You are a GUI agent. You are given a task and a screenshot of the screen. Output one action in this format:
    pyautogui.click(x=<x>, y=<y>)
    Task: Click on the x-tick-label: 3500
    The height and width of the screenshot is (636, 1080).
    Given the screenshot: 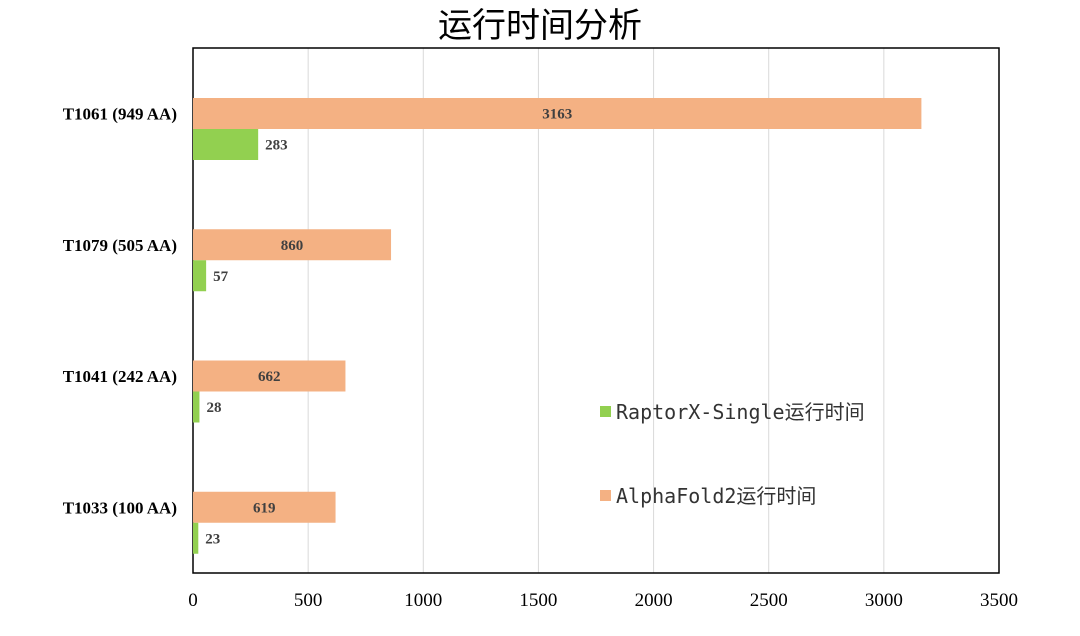 What is the action you would take?
    pyautogui.click(x=999, y=600)
    